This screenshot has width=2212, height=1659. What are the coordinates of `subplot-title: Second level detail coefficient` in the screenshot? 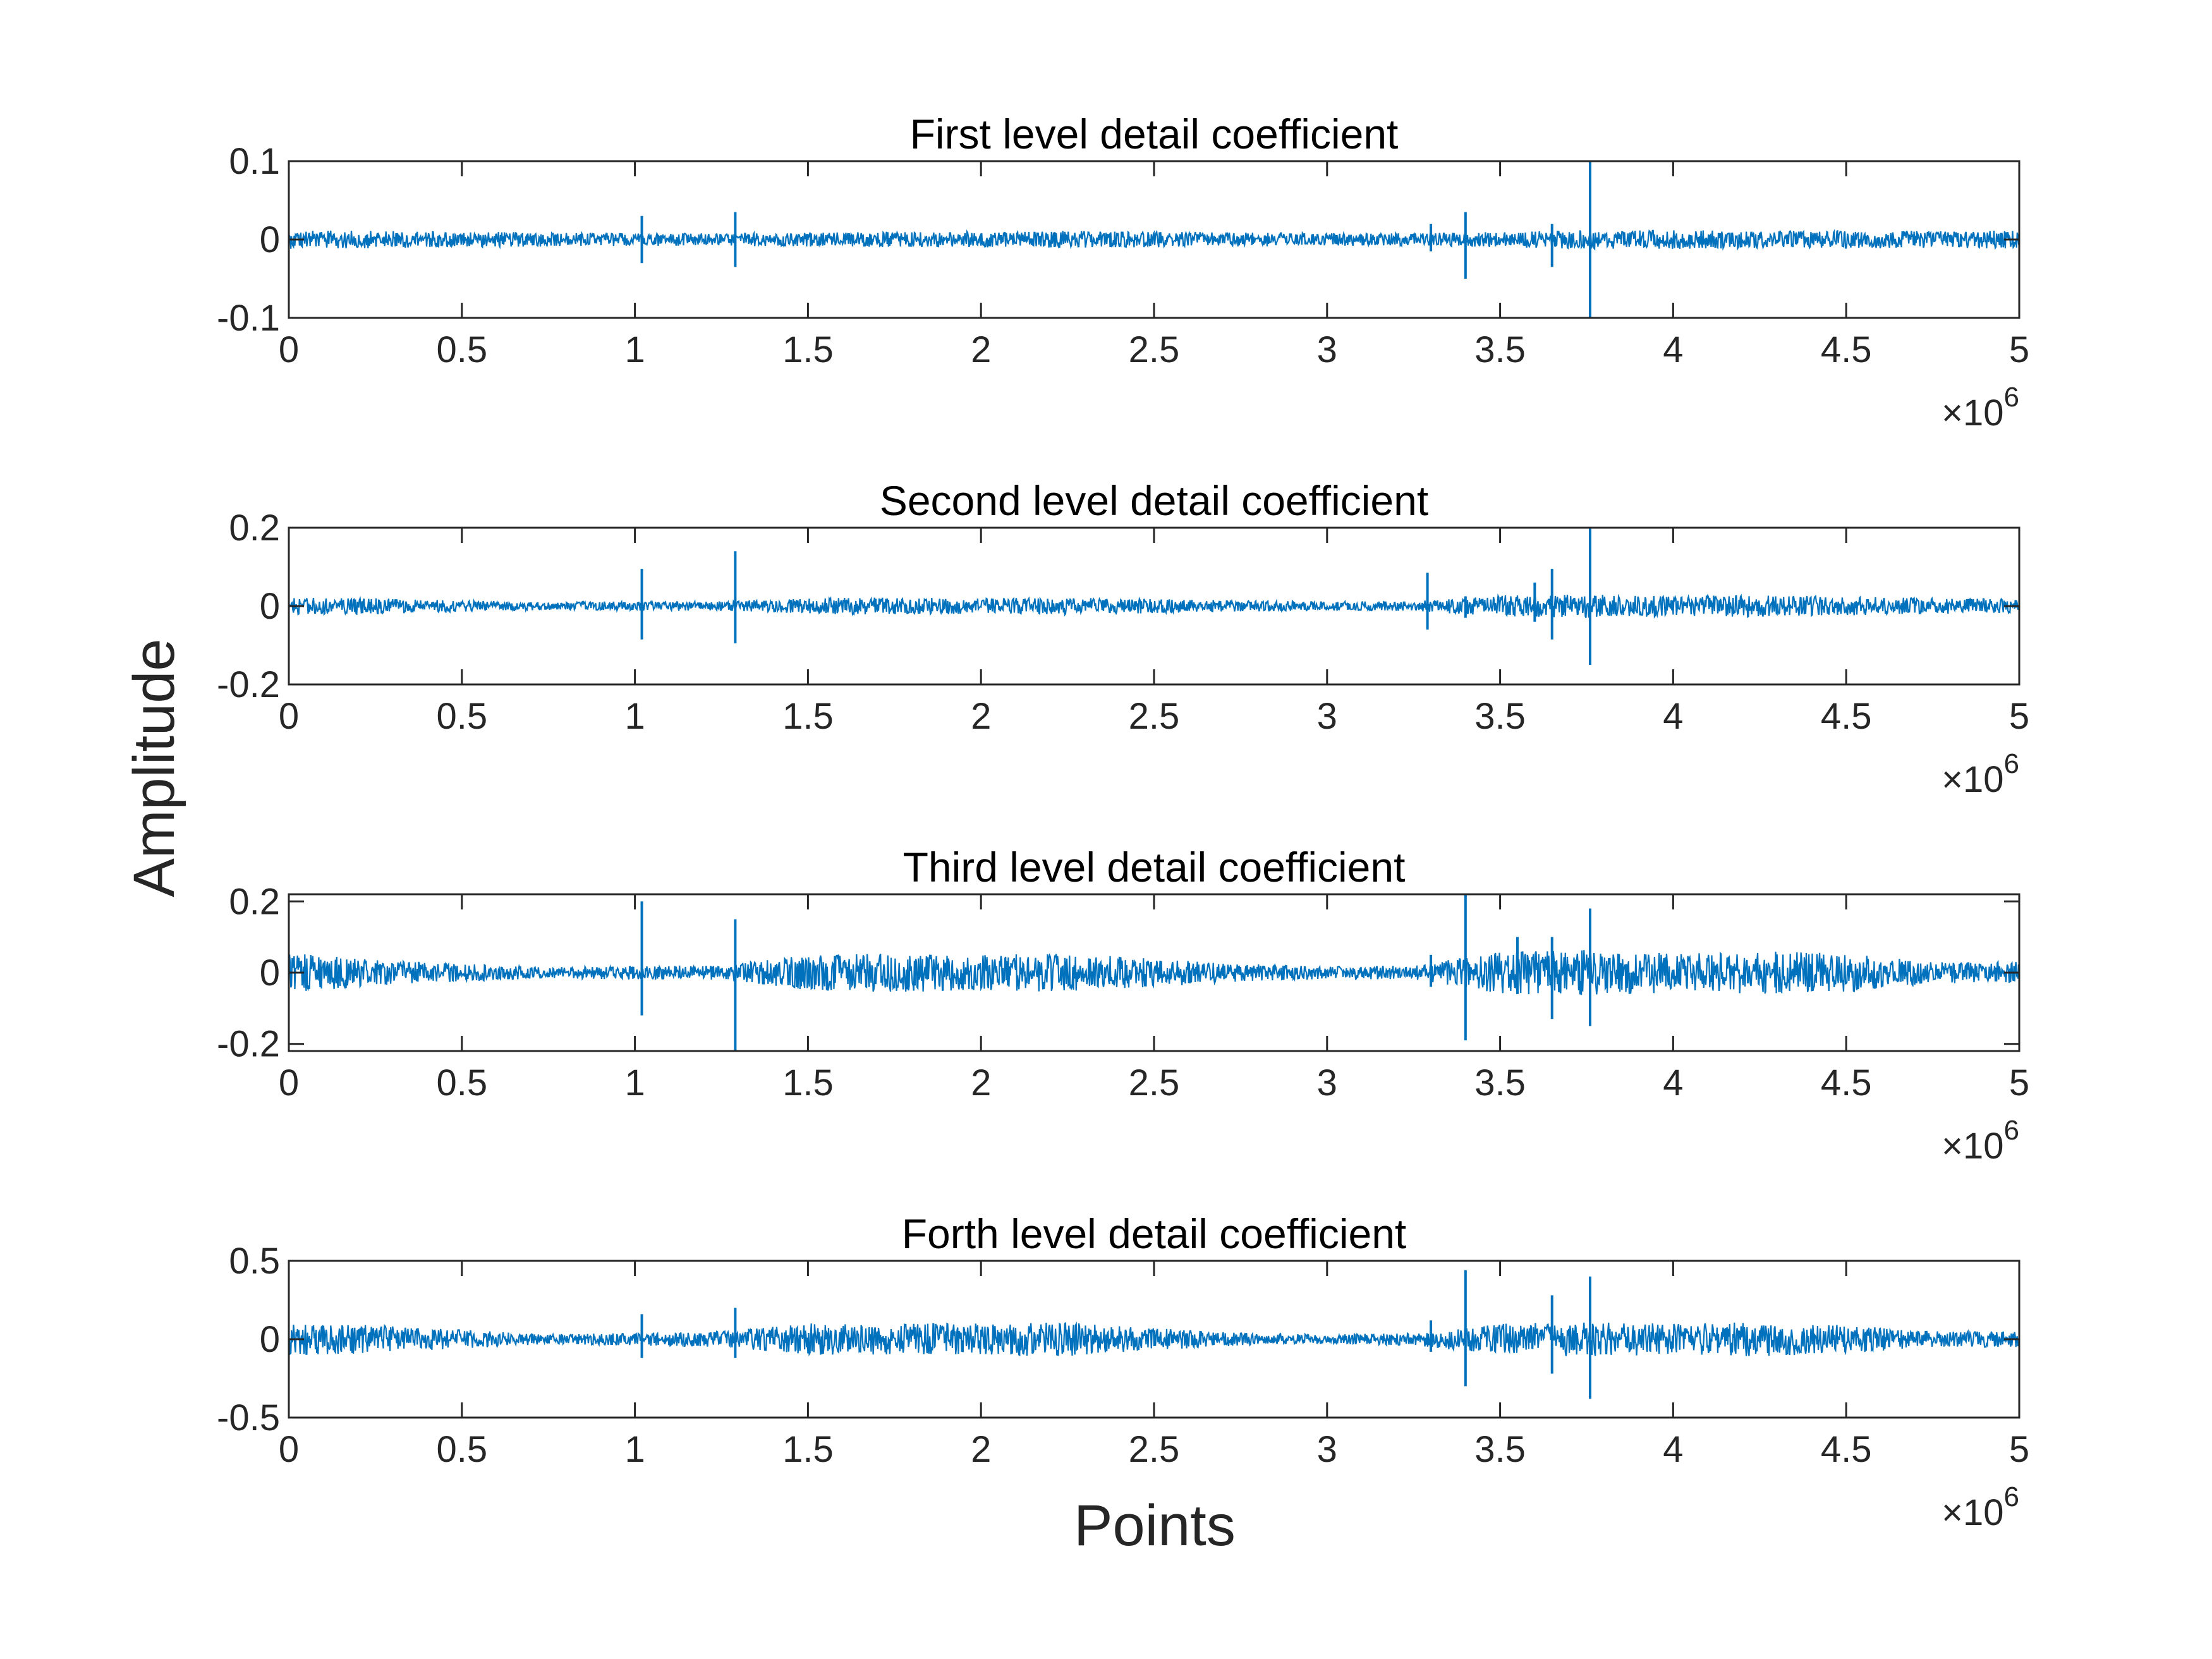 It's located at (1154, 500).